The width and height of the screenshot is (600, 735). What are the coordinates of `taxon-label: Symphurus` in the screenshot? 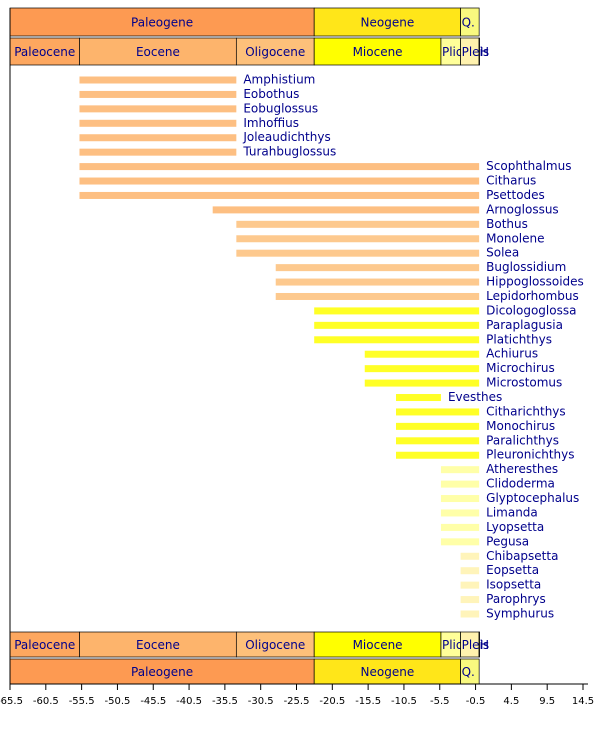 It's located at (520, 614).